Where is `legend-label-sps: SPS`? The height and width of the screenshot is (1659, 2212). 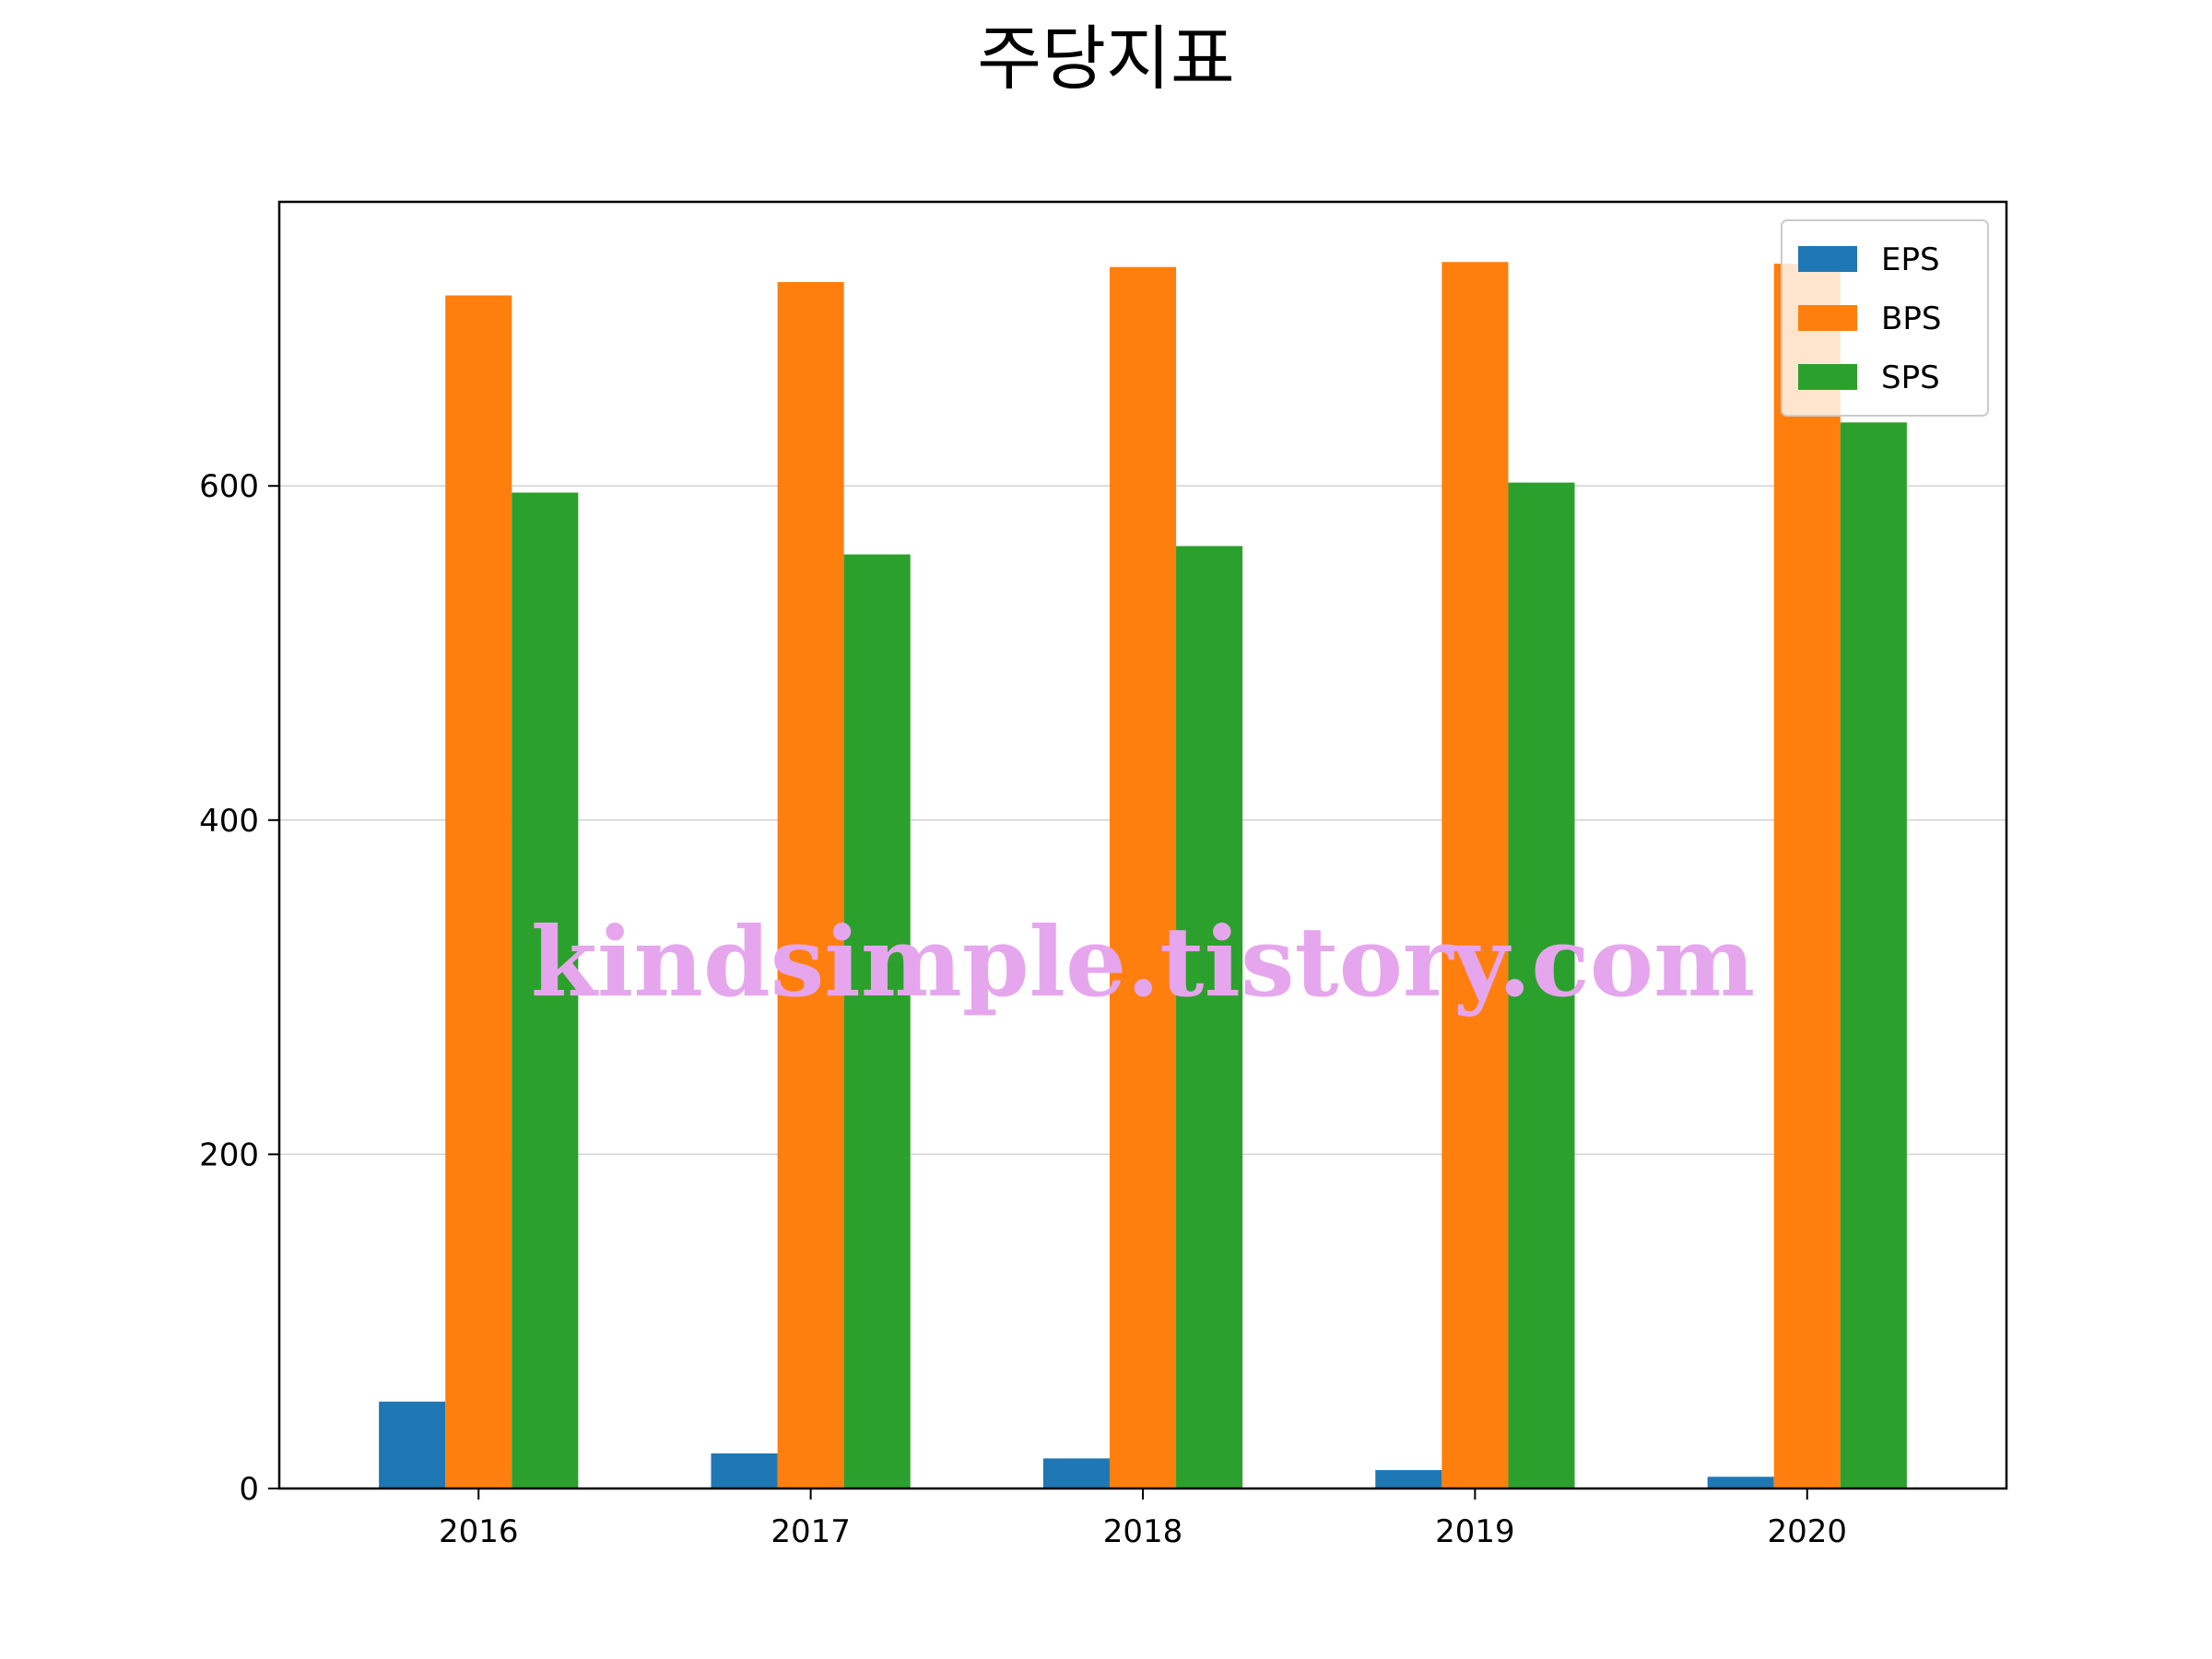
legend-label-sps: SPS is located at coordinates (1910, 377).